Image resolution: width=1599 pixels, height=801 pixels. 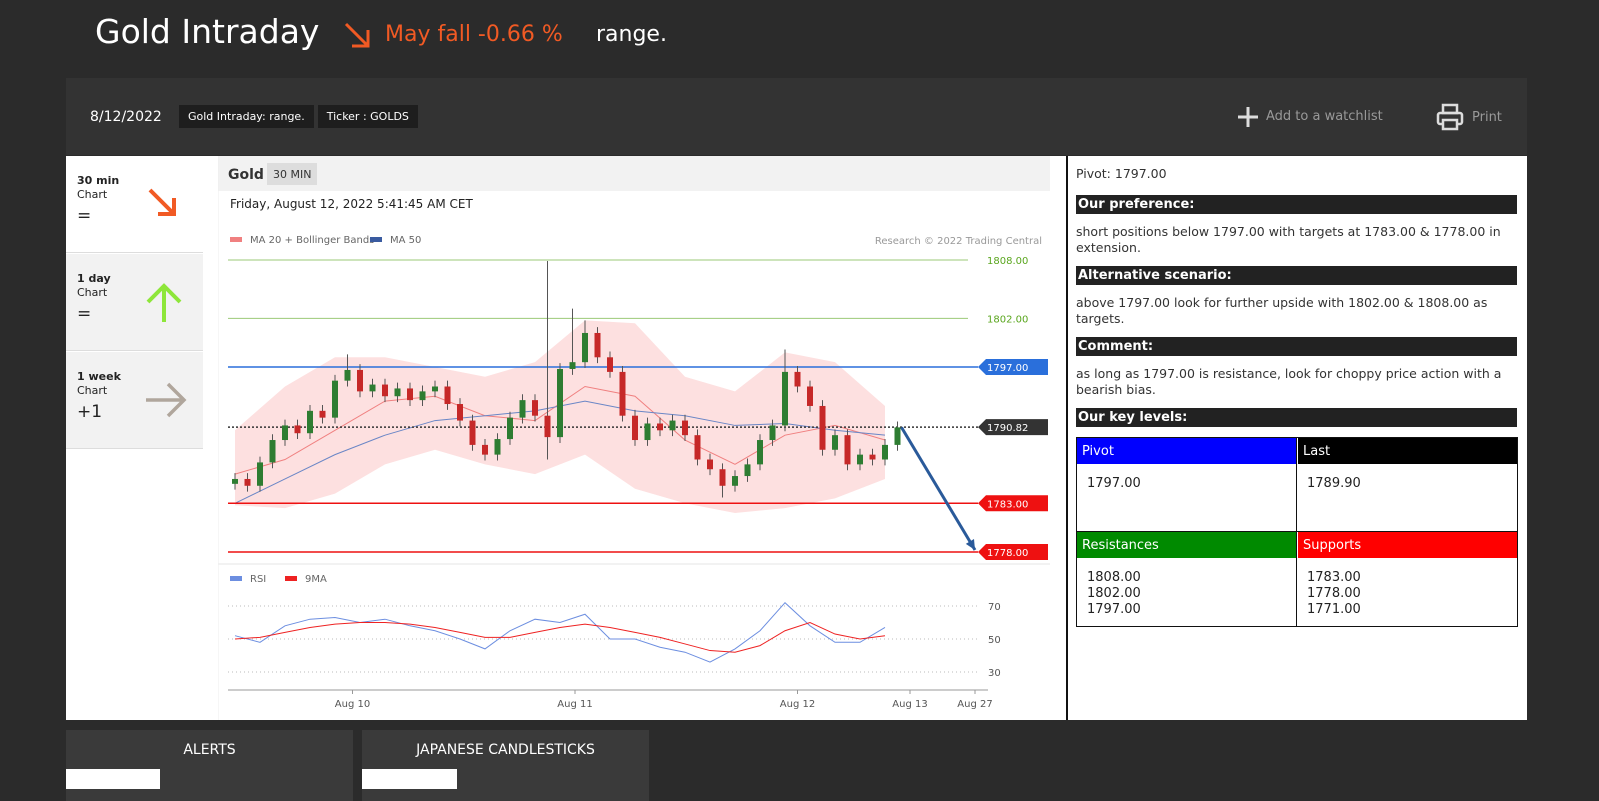 What do you see at coordinates (1007, 319) in the screenshot?
I see `level-label: 1802.00` at bounding box center [1007, 319].